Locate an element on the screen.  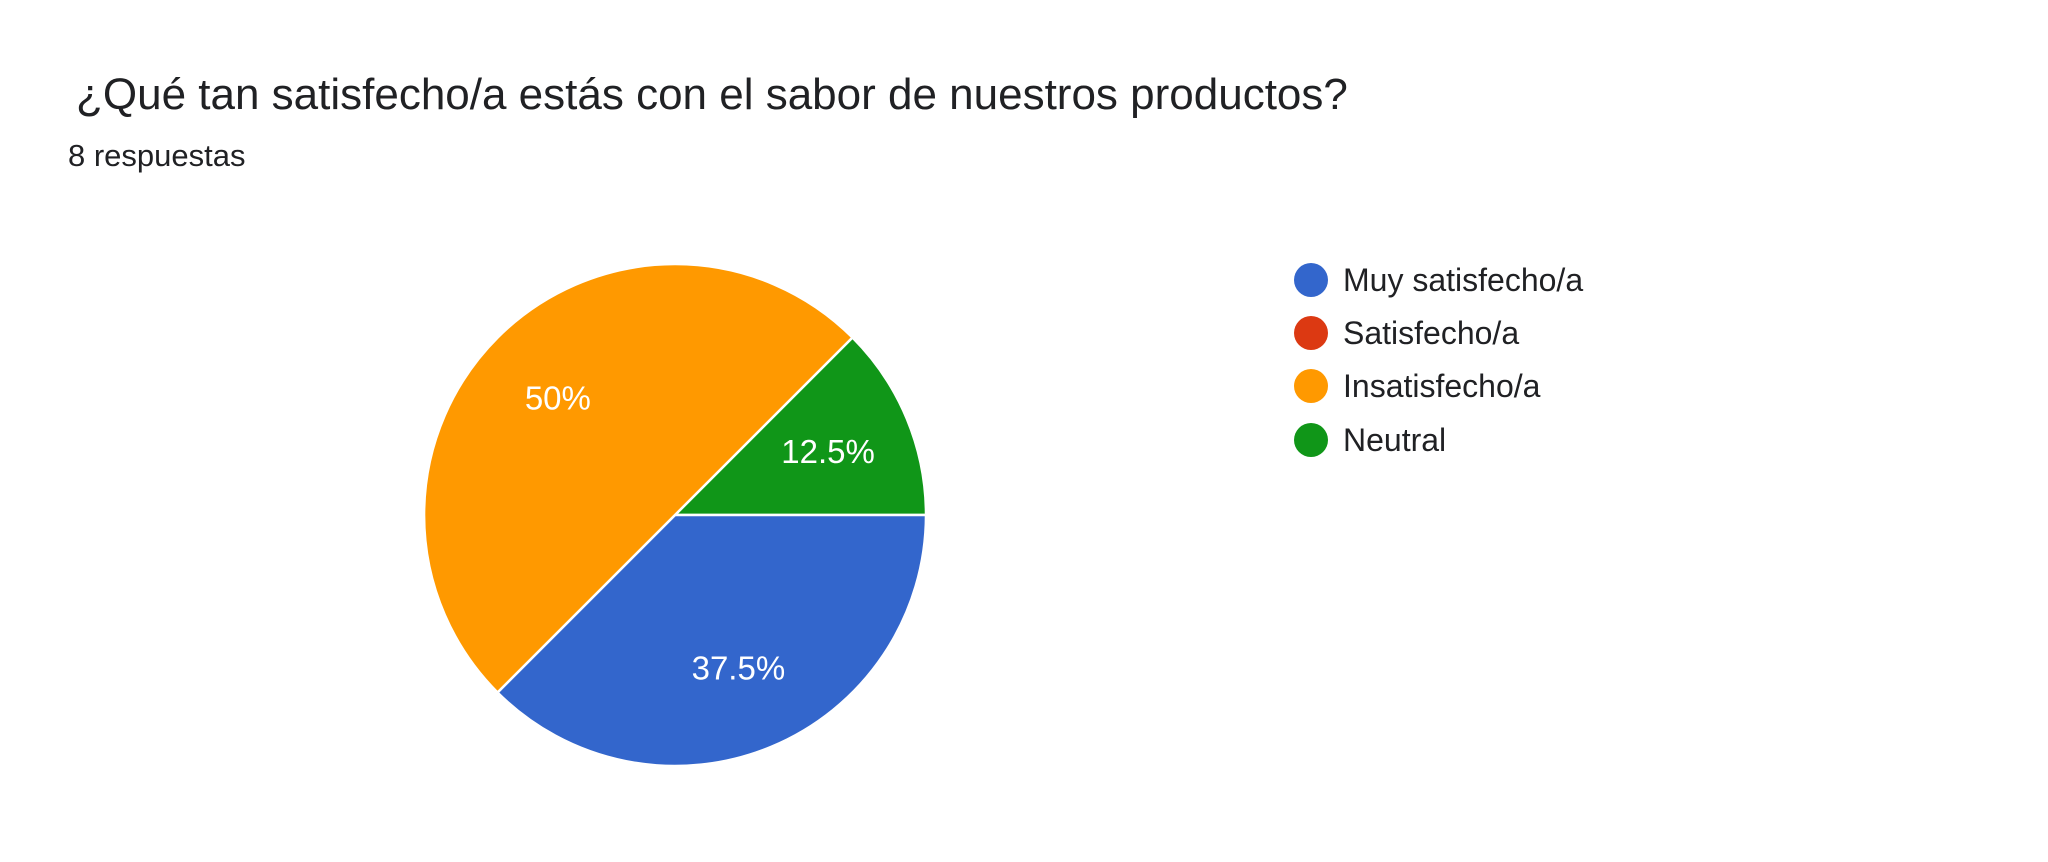
pie-slice-labels: 12.5% 37.5% 50% is located at coordinates (700, 532).